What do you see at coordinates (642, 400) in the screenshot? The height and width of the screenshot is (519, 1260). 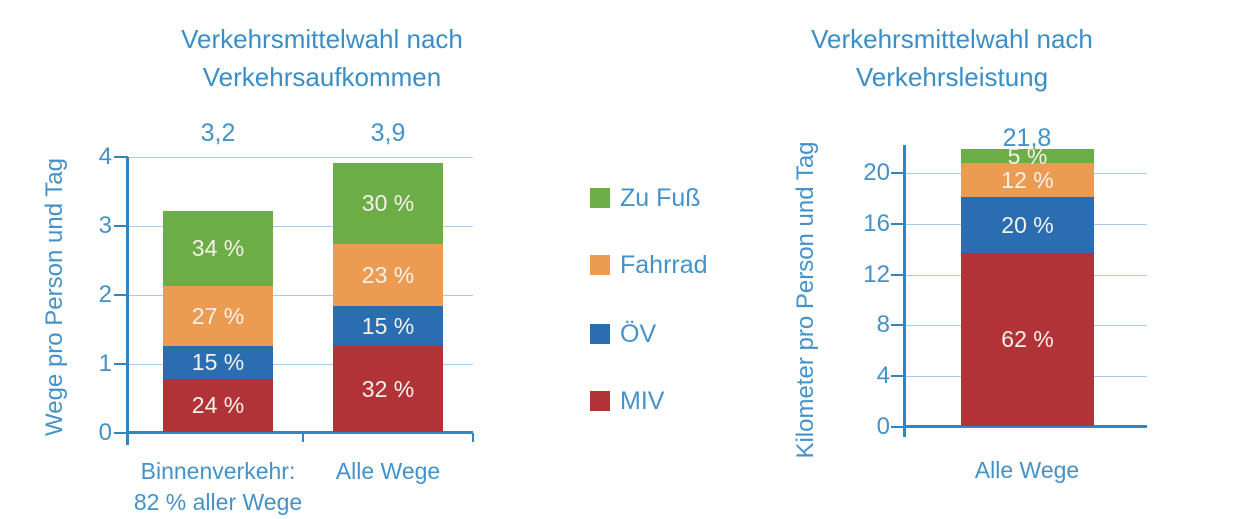 I see `legend-label: MIV` at bounding box center [642, 400].